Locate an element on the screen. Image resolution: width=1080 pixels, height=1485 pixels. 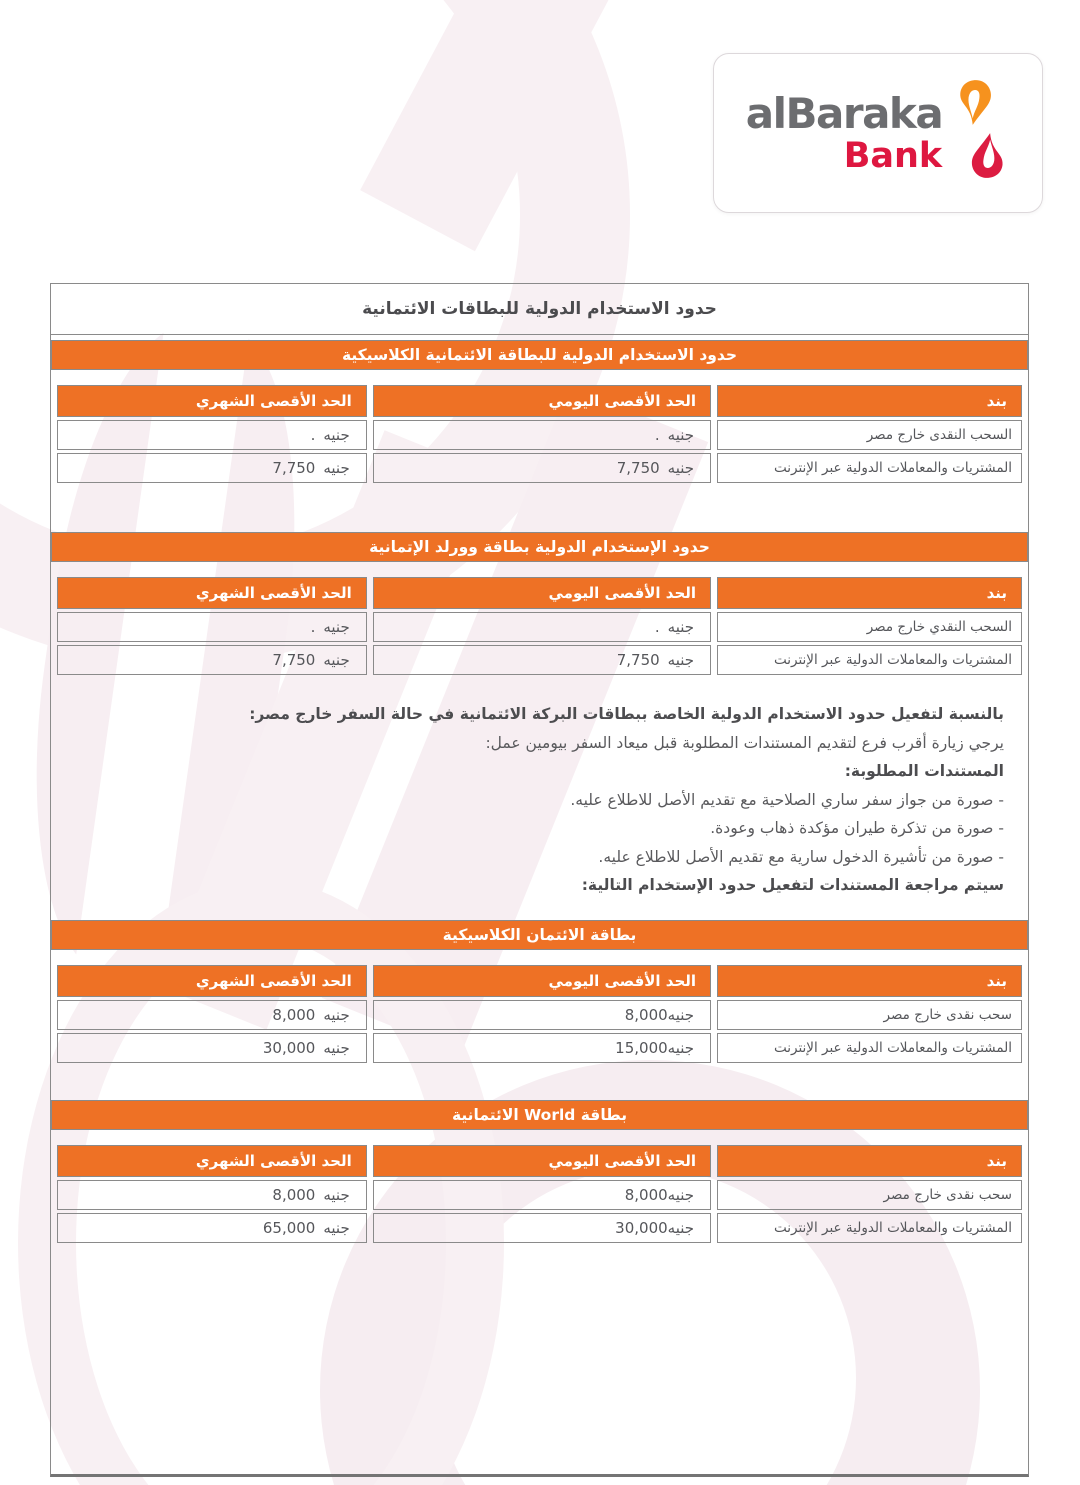
limit-value-cell: جنيه8,000 is located at coordinates (542, 1194).